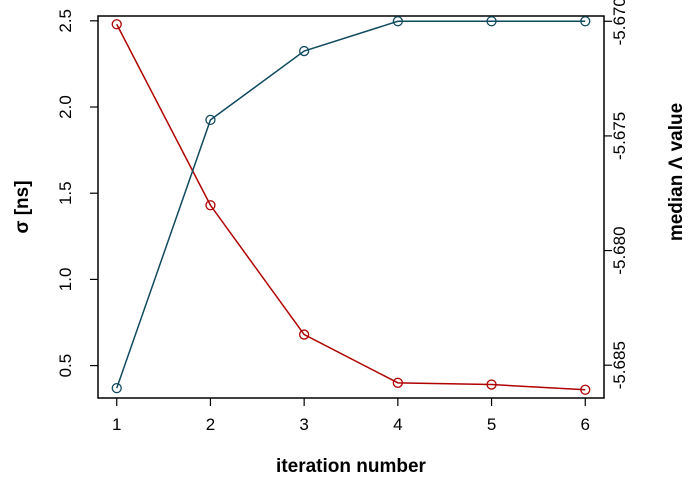 Image resolution: width=690 pixels, height=481 pixels. I want to click on y-left-tick-label: 0.5, so click(65, 366).